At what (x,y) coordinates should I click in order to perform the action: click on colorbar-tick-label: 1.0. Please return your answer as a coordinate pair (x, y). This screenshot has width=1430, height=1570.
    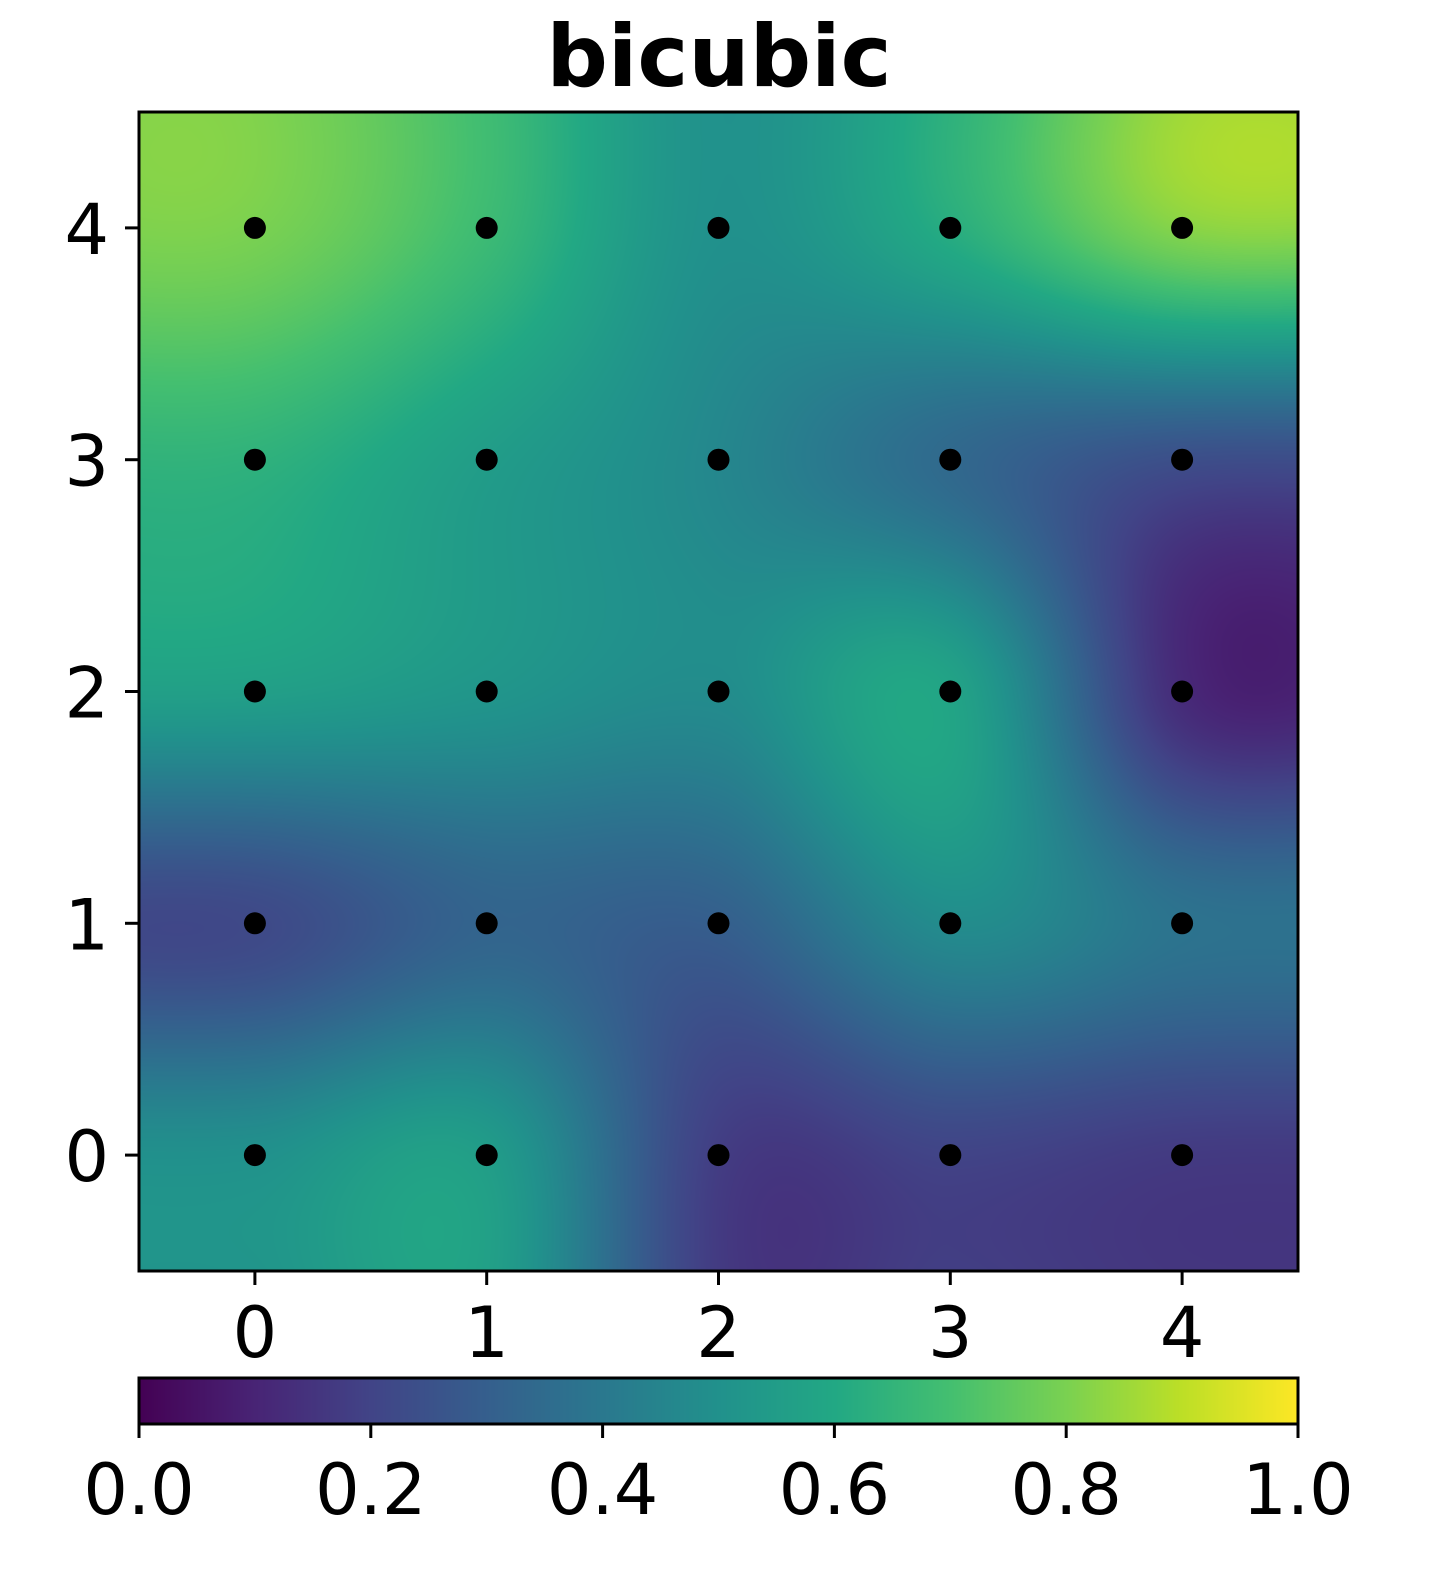
    Looking at the image, I should click on (1297, 1490).